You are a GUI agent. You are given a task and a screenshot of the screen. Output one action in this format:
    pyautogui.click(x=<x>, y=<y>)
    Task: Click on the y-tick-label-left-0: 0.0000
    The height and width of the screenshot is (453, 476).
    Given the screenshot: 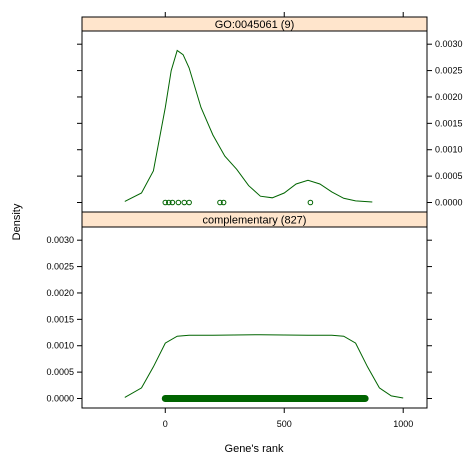 What is the action you would take?
    pyautogui.click(x=60, y=399)
    